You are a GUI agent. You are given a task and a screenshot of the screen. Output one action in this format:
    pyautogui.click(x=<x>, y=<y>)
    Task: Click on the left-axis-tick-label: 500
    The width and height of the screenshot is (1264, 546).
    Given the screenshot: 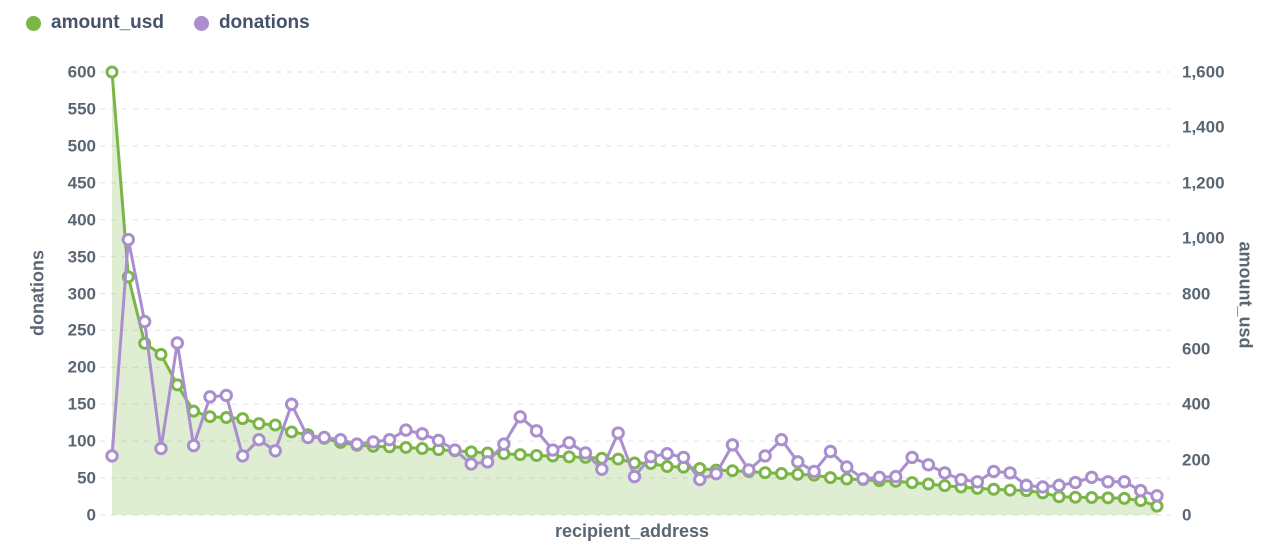 What is the action you would take?
    pyautogui.click(x=81, y=146)
    